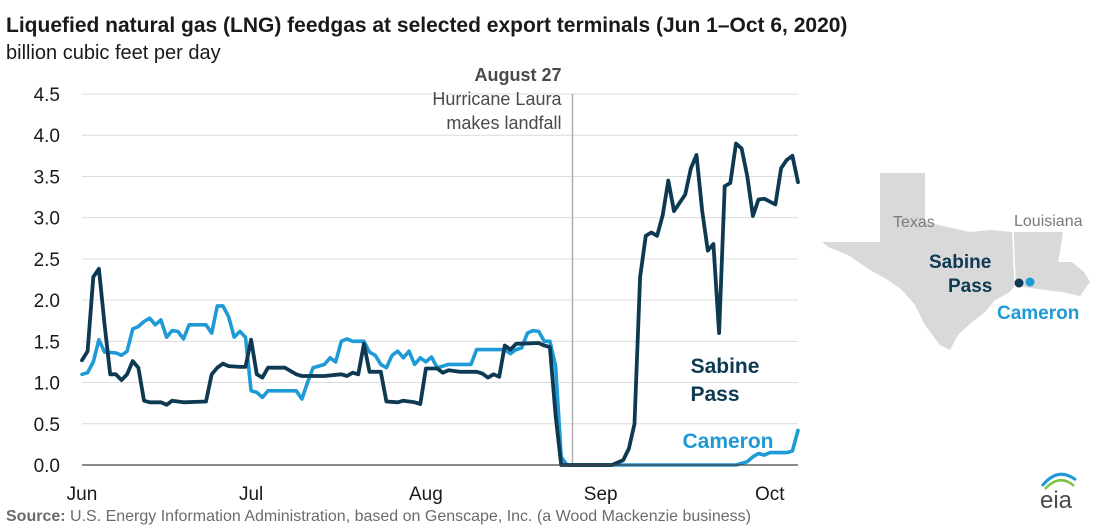 Image resolution: width=1115 pixels, height=530 pixels. I want to click on chart-subtitle: billion cubic feet per day, so click(113, 53).